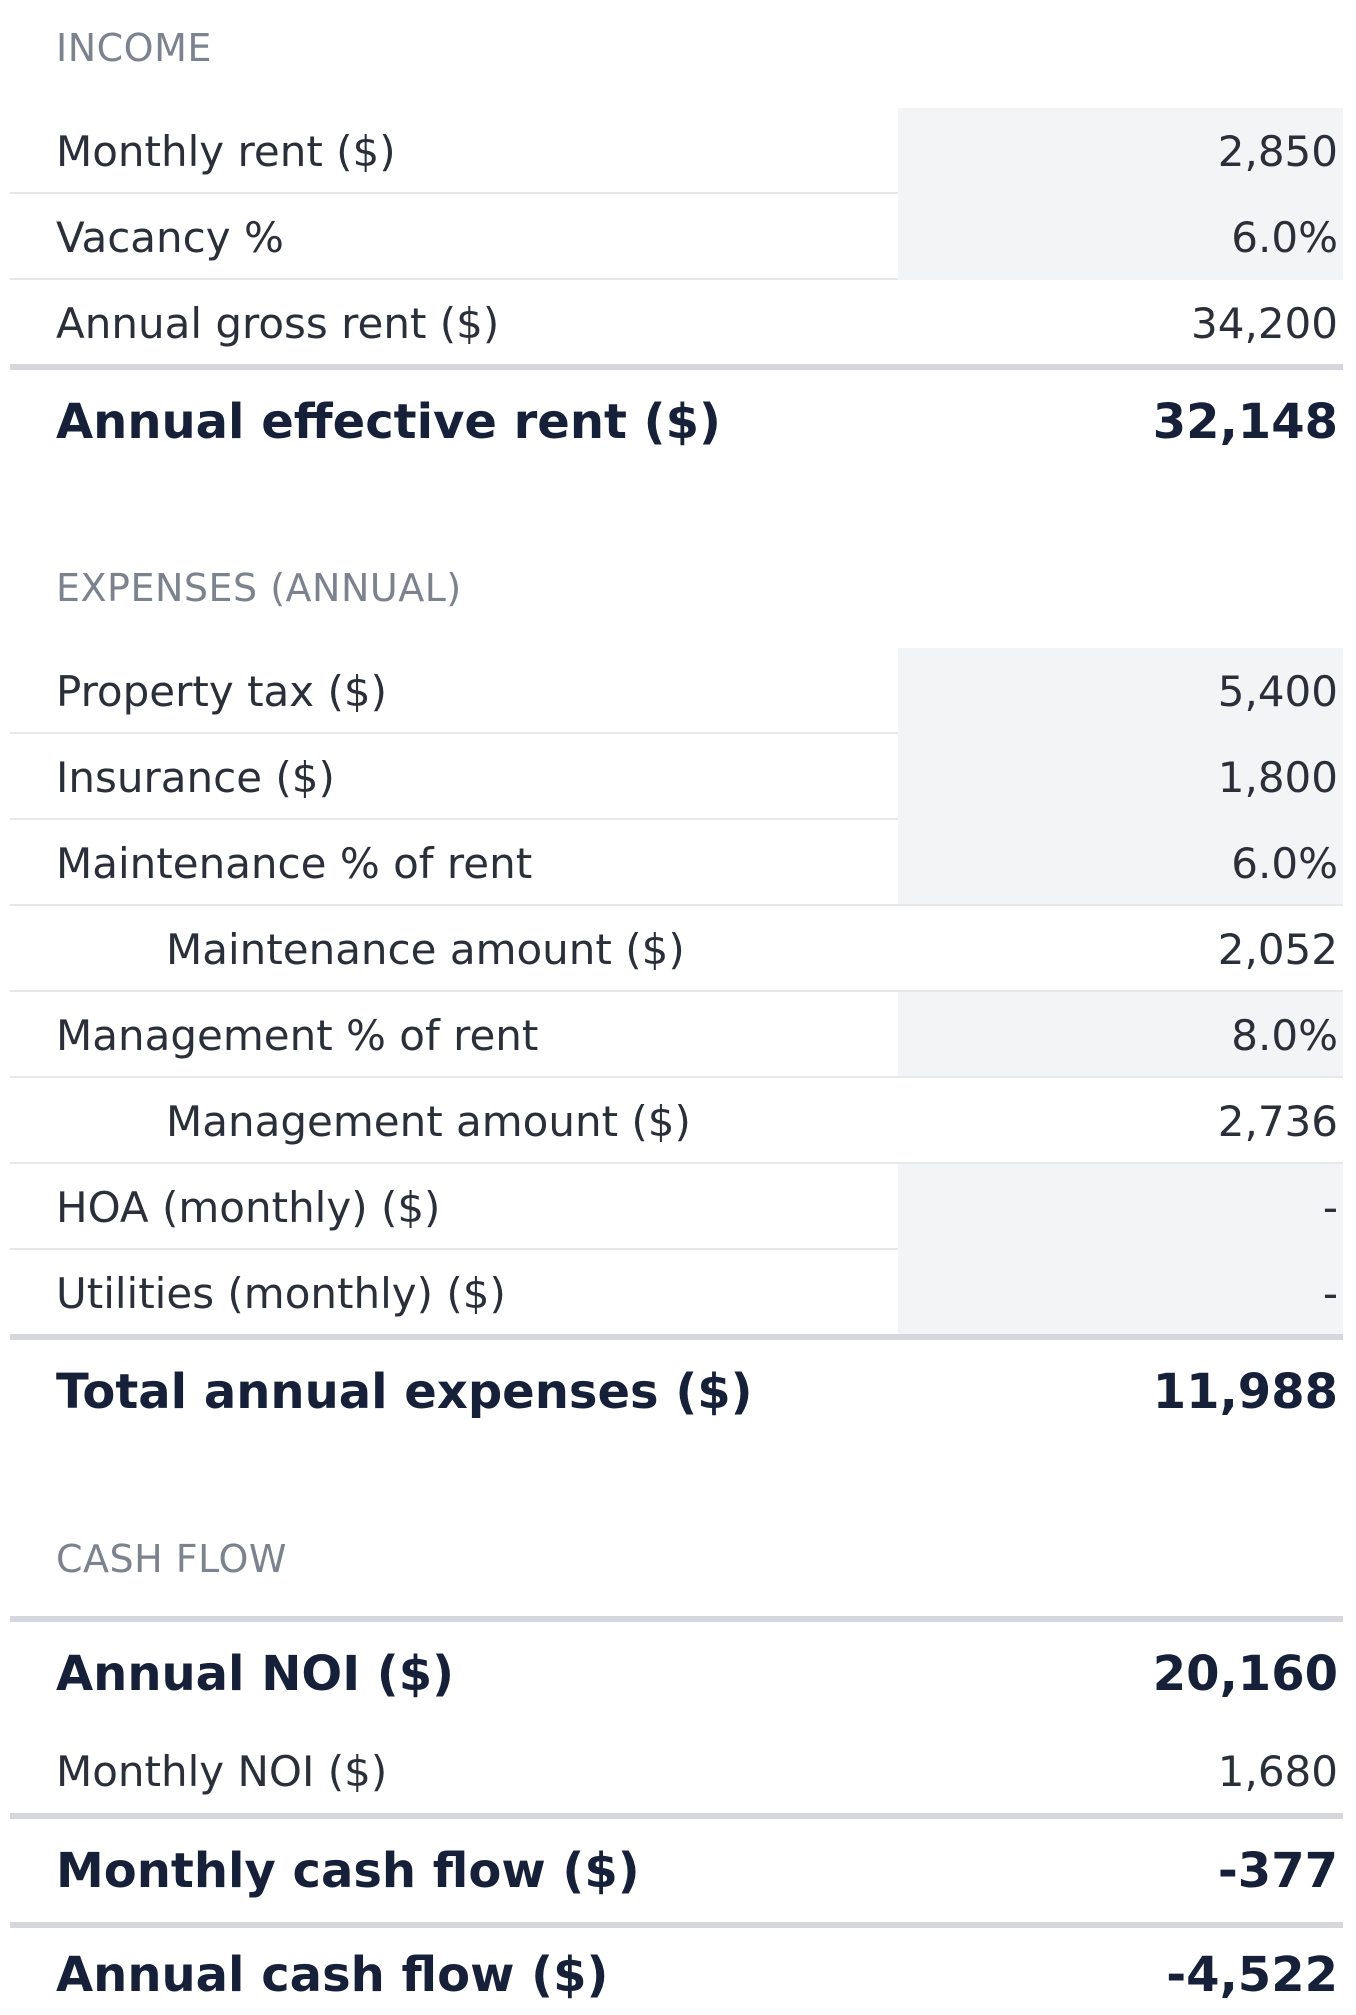 The width and height of the screenshot is (1356, 2015). Describe the element at coordinates (676, 1337) in the screenshot. I see `expenses-total-rule` at that location.